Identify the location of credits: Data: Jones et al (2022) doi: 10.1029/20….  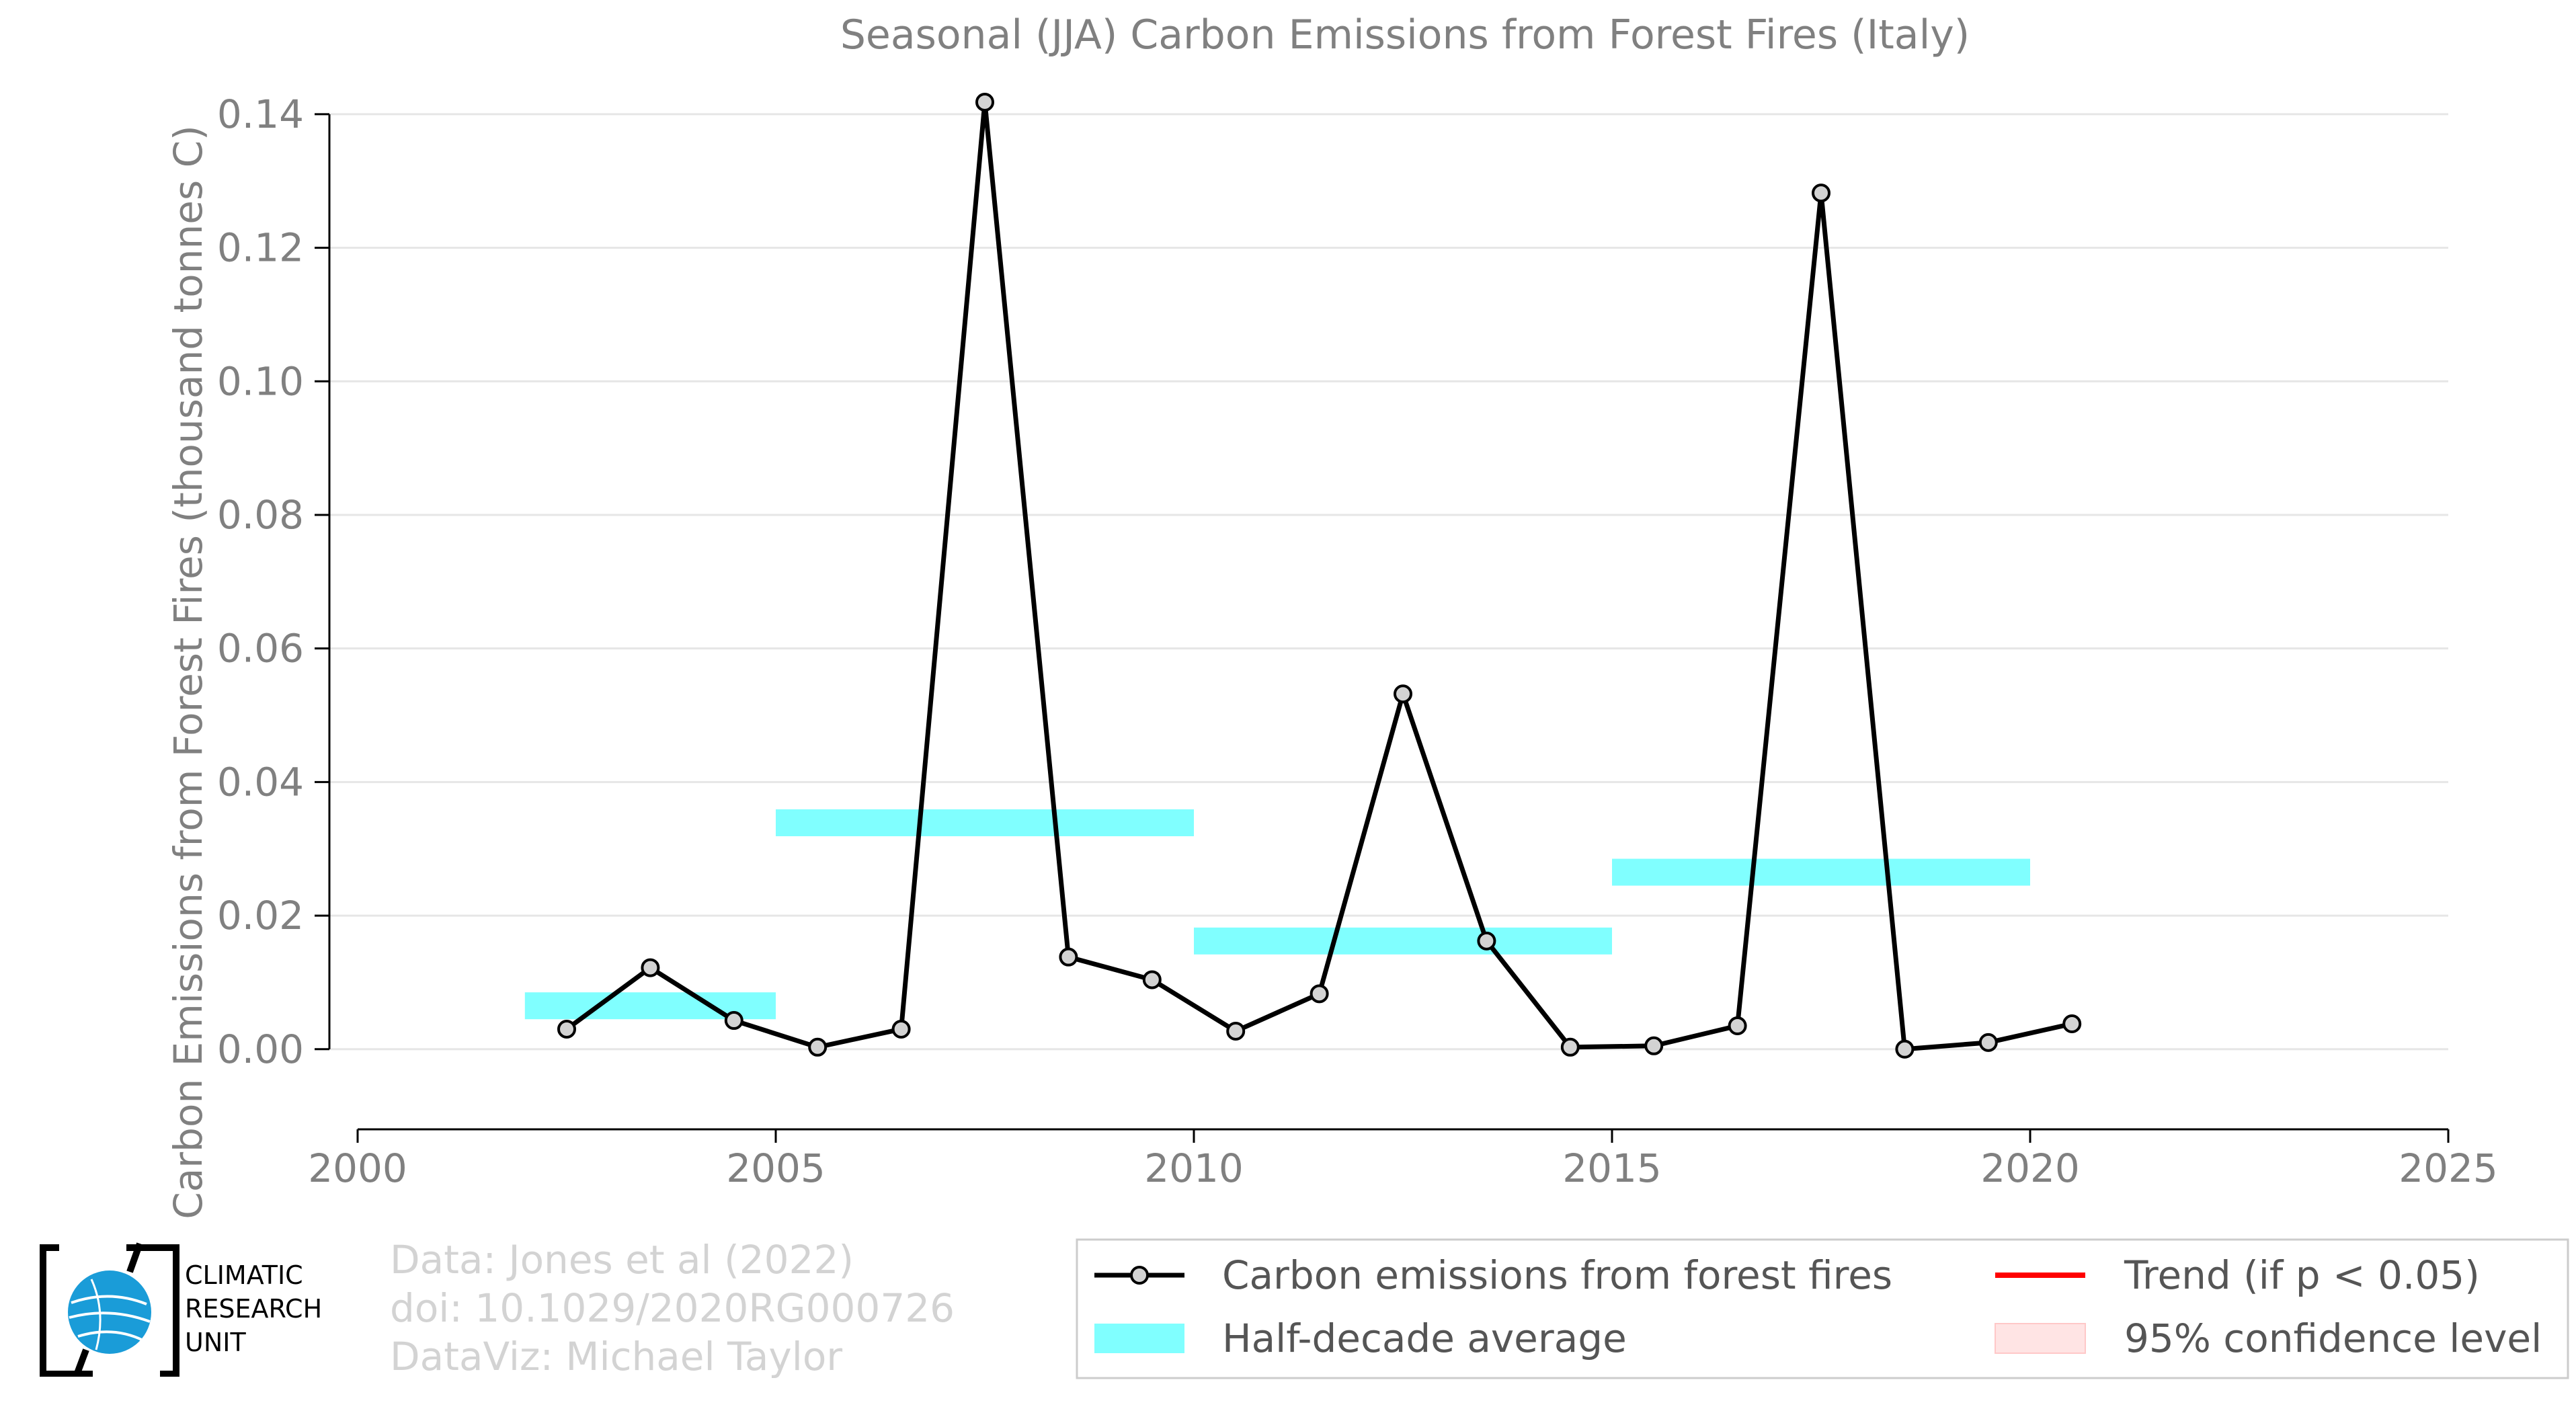
(672, 1308).